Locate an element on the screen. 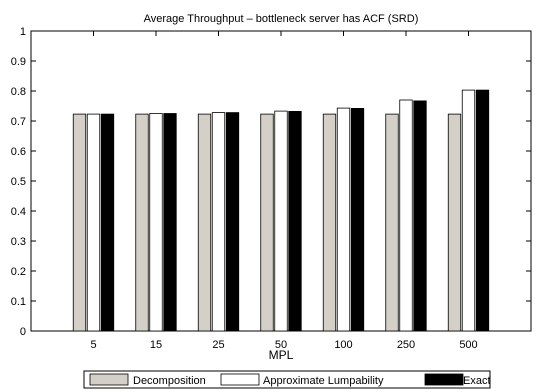 The image size is (542, 392). x-tick-label: 15 is located at coordinates (156, 345).